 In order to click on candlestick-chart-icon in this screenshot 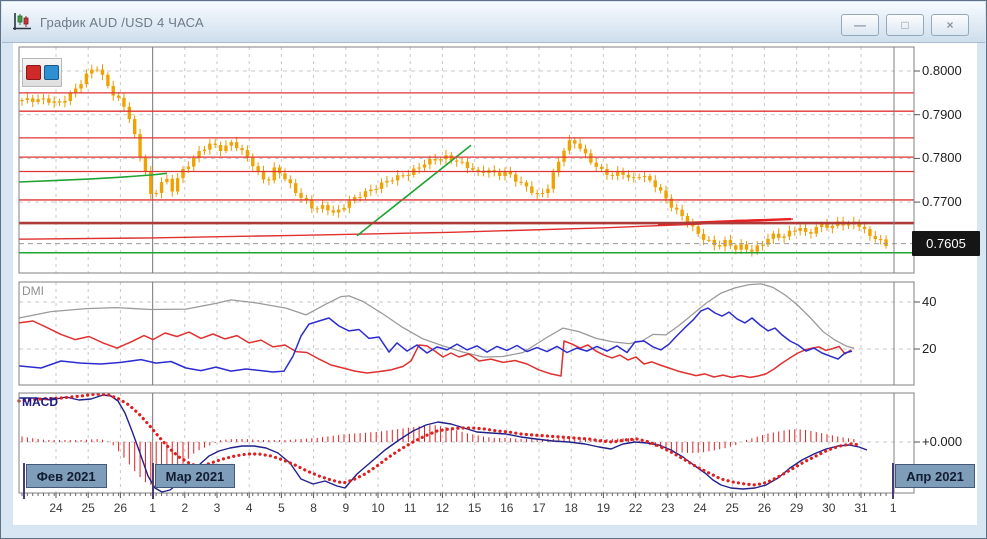, I will do `click(22, 21)`.